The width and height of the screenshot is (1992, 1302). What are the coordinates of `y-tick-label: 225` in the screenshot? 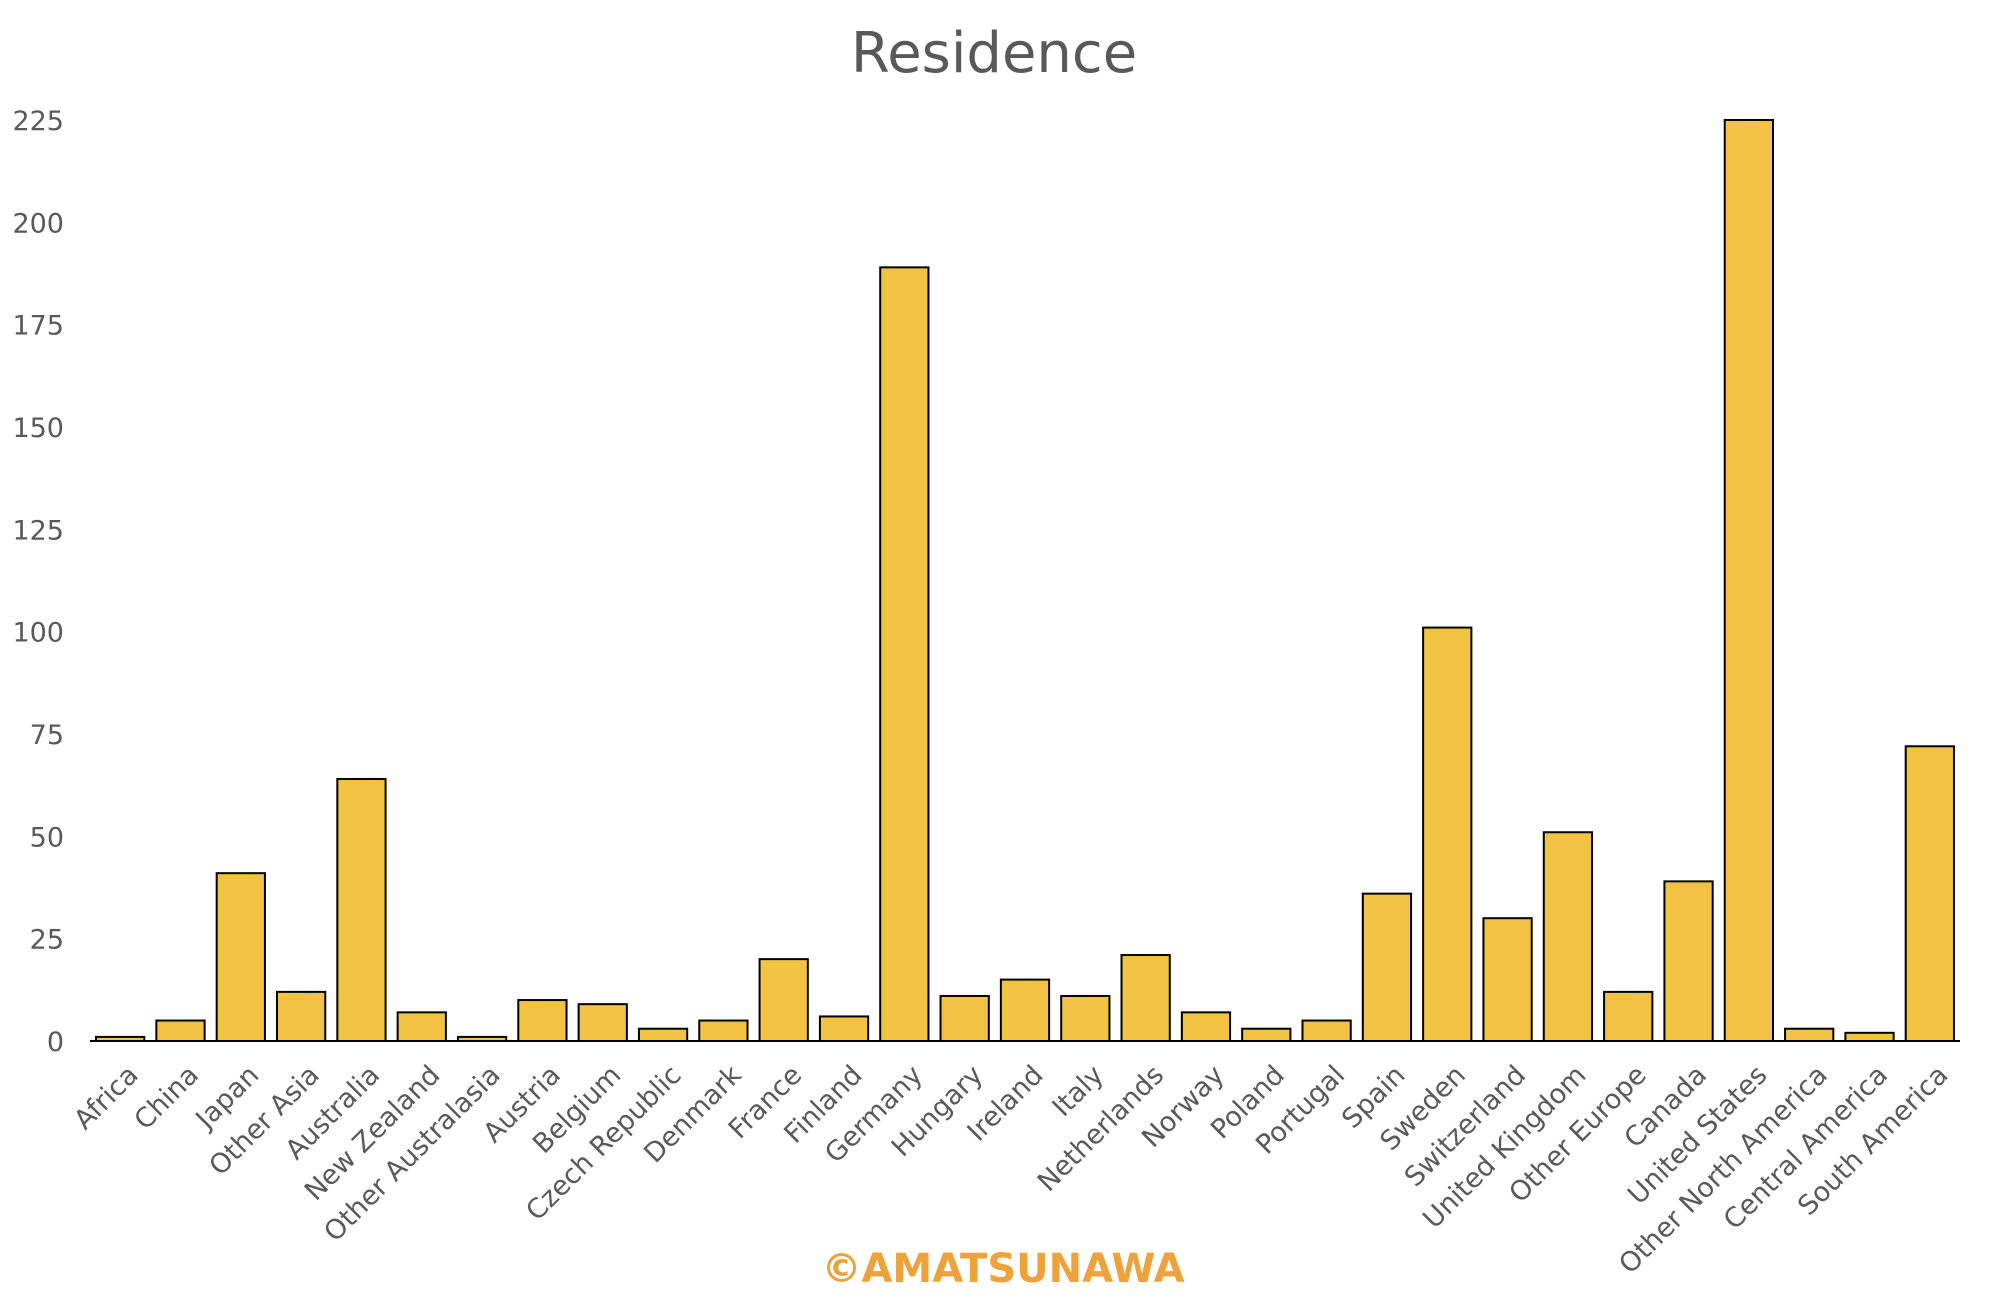 It's located at (38, 121).